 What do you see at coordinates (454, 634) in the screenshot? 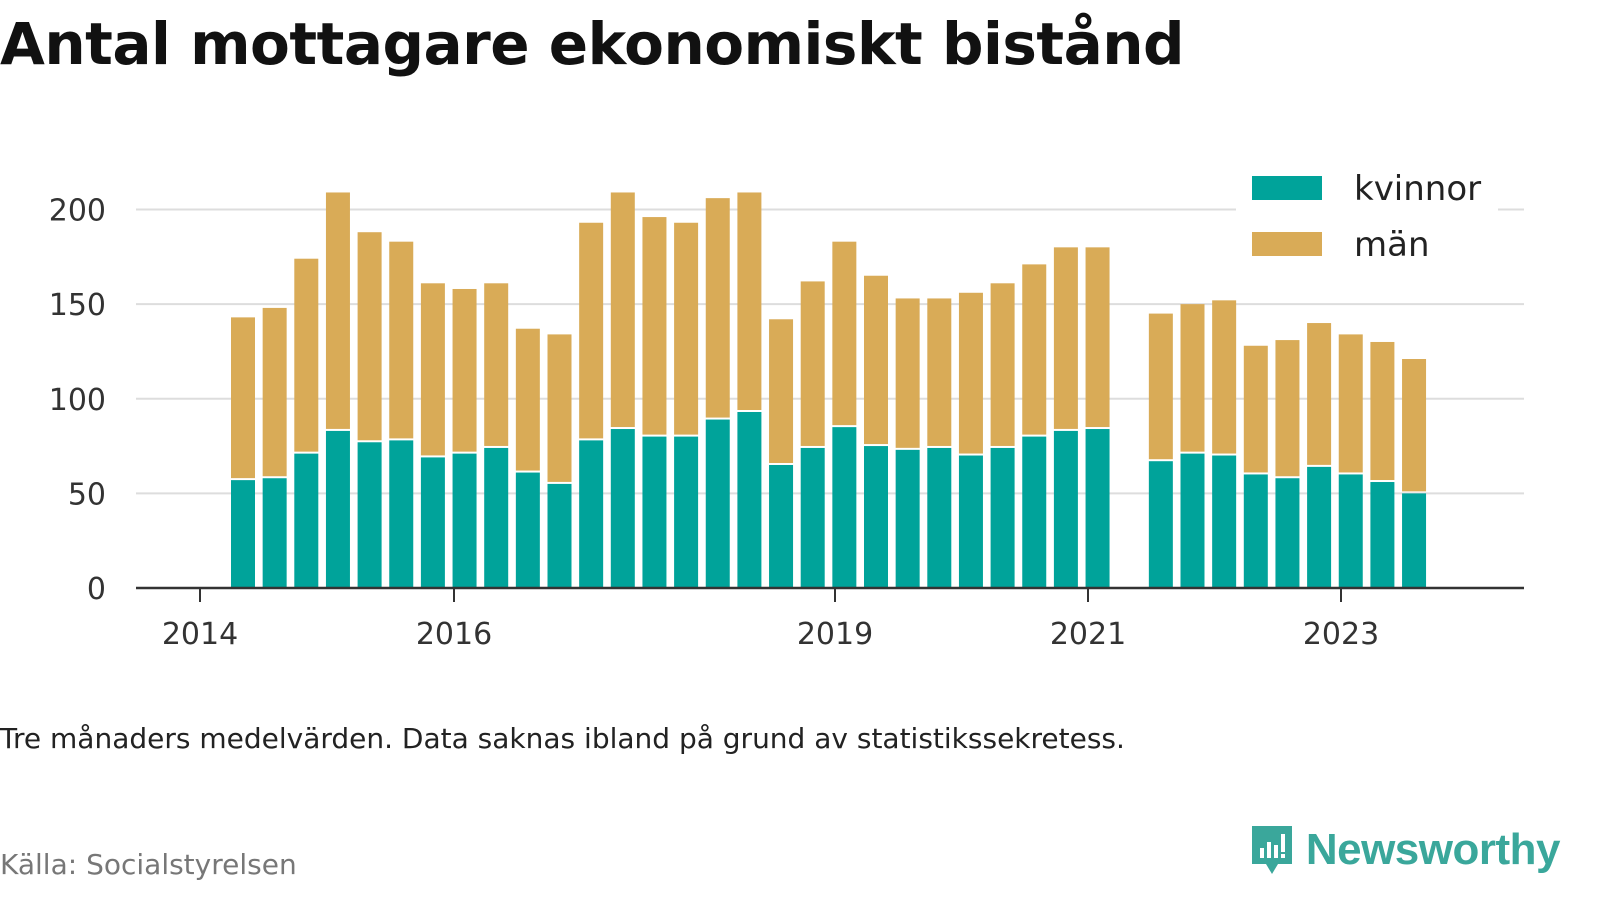
I see `x-tick-label: 2016` at bounding box center [454, 634].